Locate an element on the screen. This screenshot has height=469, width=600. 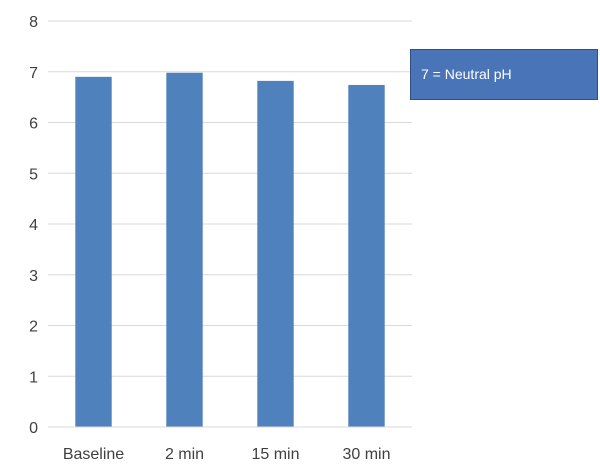
y-tick-label: 7 is located at coordinates (33, 73).